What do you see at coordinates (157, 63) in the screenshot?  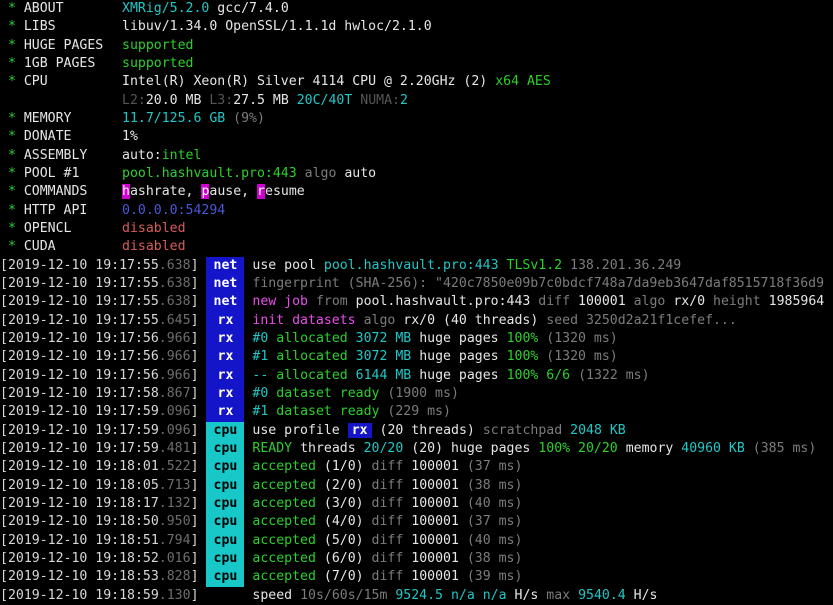 I see `banner-value: supported` at bounding box center [157, 63].